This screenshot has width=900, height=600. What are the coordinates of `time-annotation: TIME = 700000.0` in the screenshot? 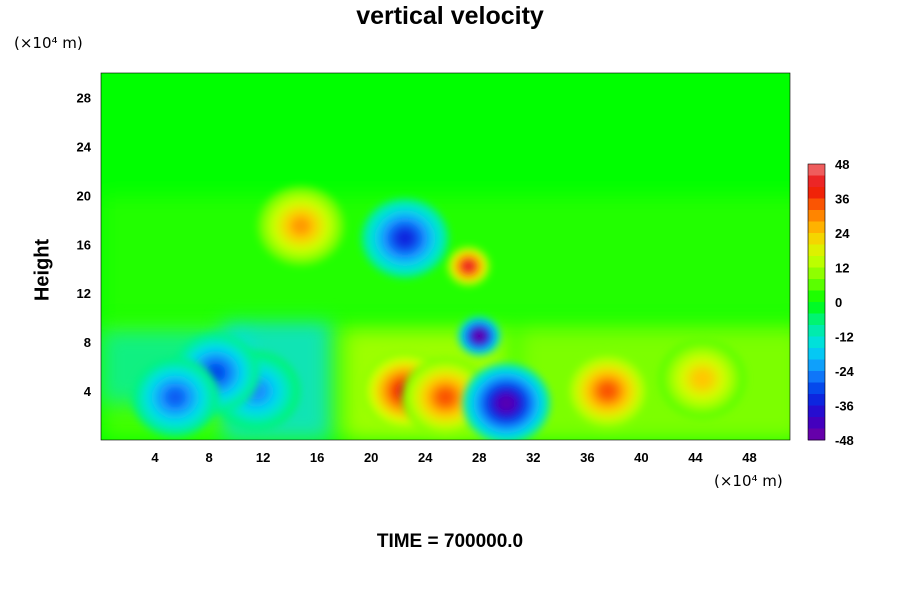 It's located at (450, 541).